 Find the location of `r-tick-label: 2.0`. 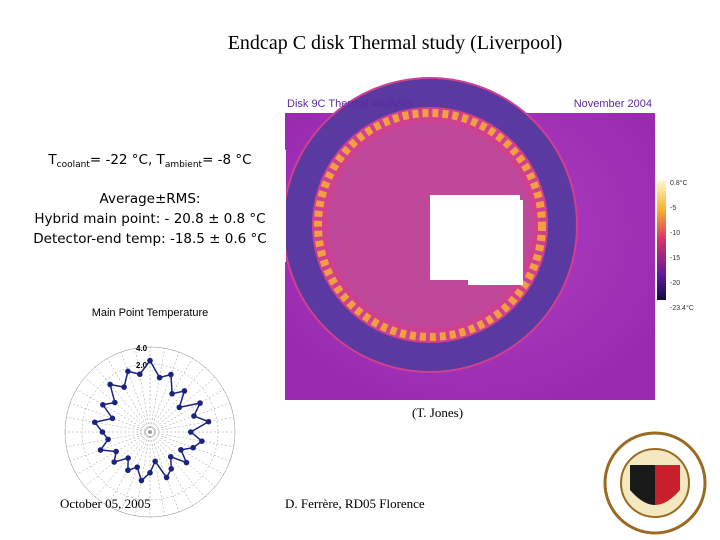

r-tick-label: 2.0 is located at coordinates (142, 365).